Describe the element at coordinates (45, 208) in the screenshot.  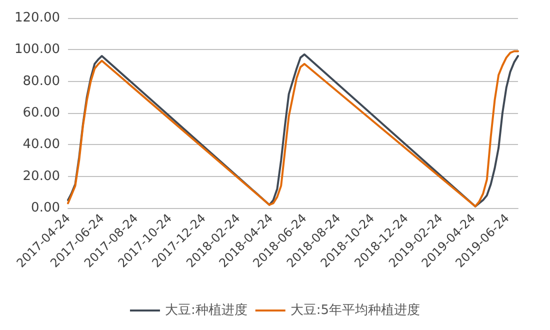
I see `y-tick-label: 0.00` at that location.